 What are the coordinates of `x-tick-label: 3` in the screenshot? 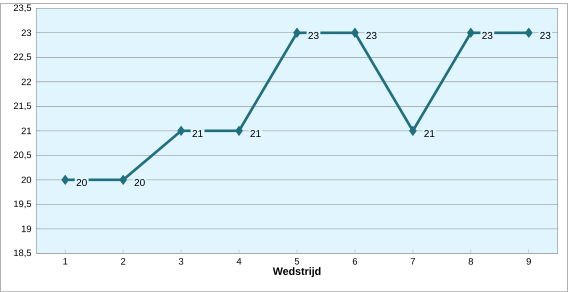 It's located at (181, 261).